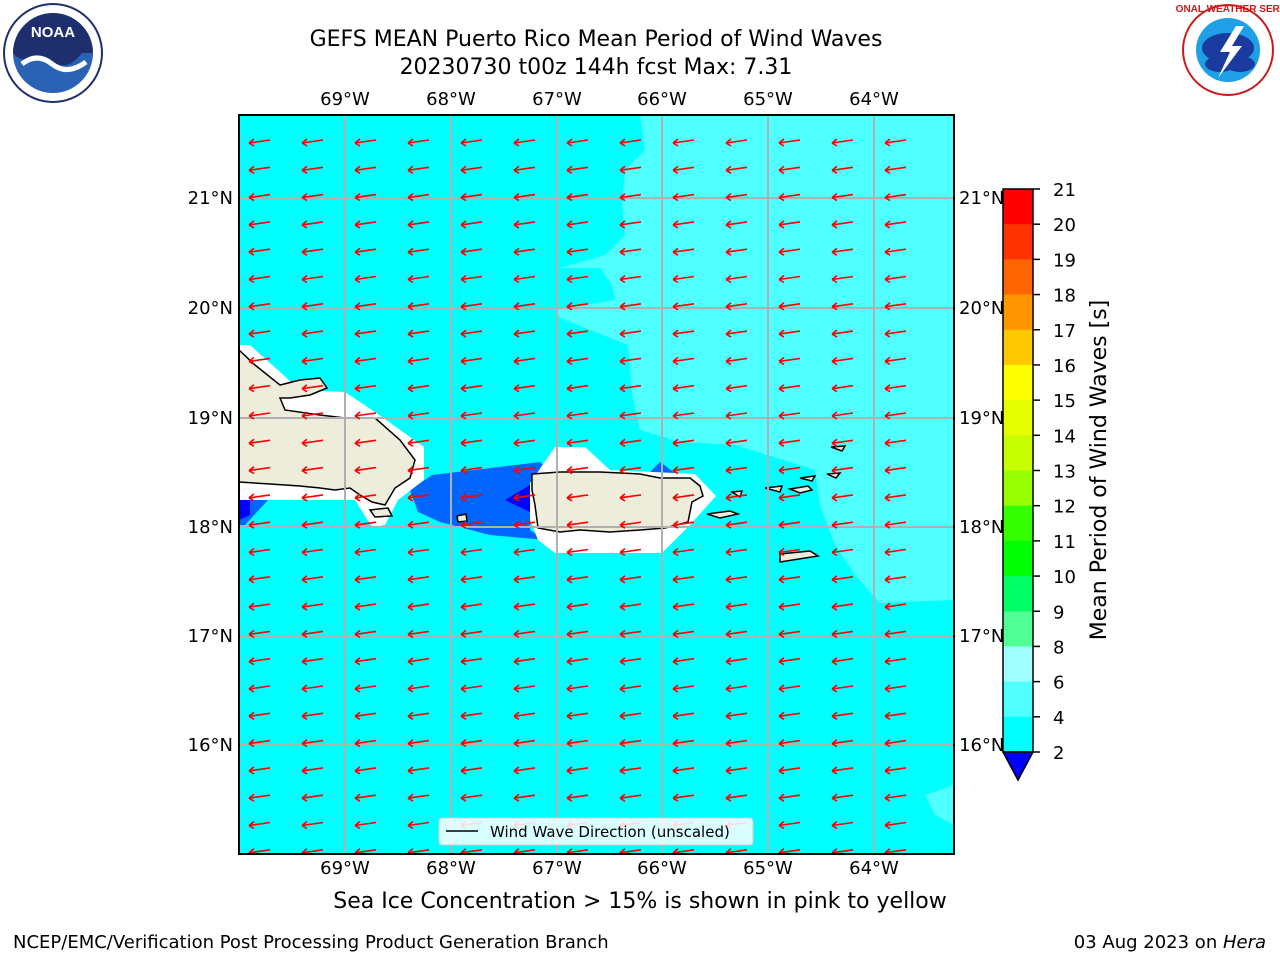 The height and width of the screenshot is (960, 1280). What do you see at coordinates (981, 308) in the screenshot?
I see `lat-label-right-20: 20°N` at bounding box center [981, 308].